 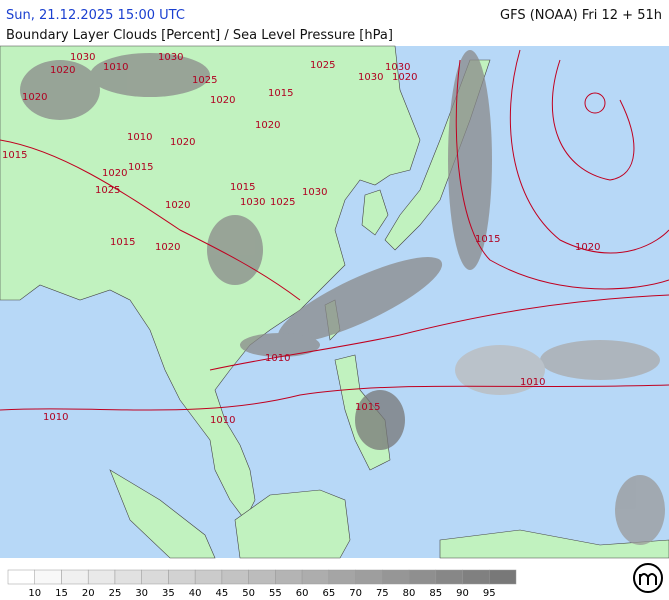 I want to click on legend-label: 80, so click(x=409, y=593).